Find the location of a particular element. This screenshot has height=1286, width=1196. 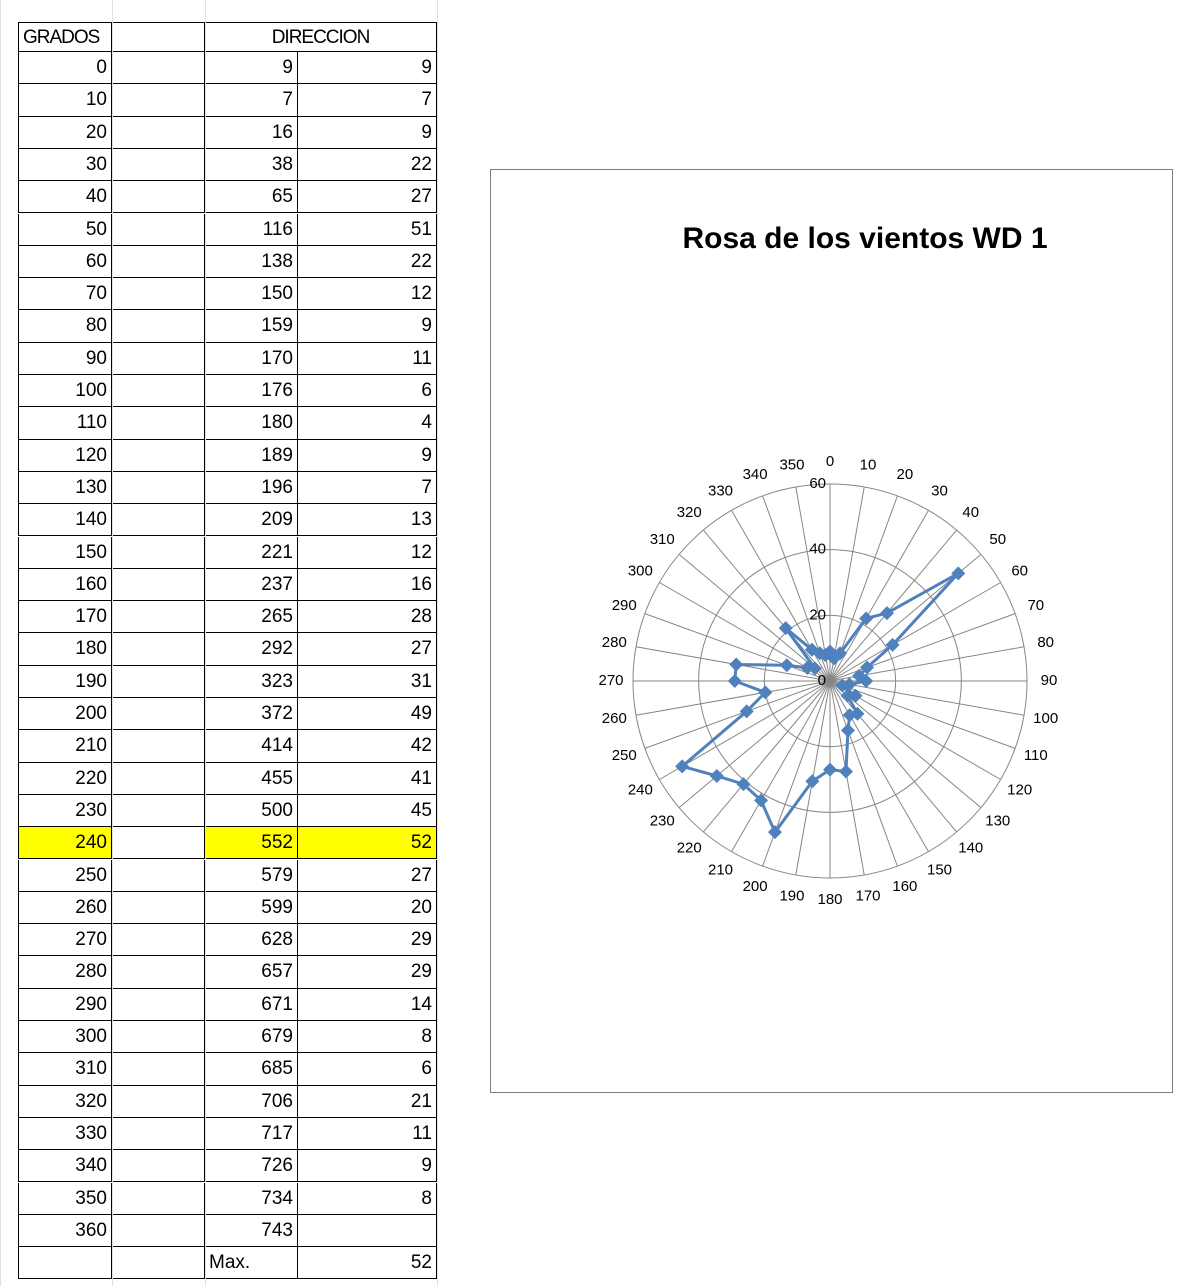

category-label: 130 is located at coordinates (997, 821).